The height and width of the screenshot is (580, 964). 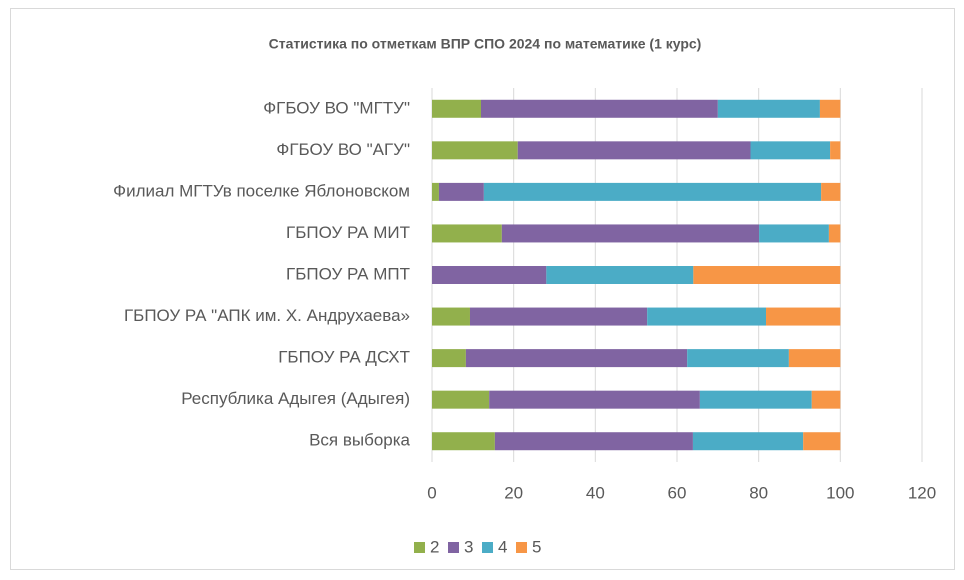 What do you see at coordinates (677, 492) in the screenshot?
I see `x-tick-label: 60` at bounding box center [677, 492].